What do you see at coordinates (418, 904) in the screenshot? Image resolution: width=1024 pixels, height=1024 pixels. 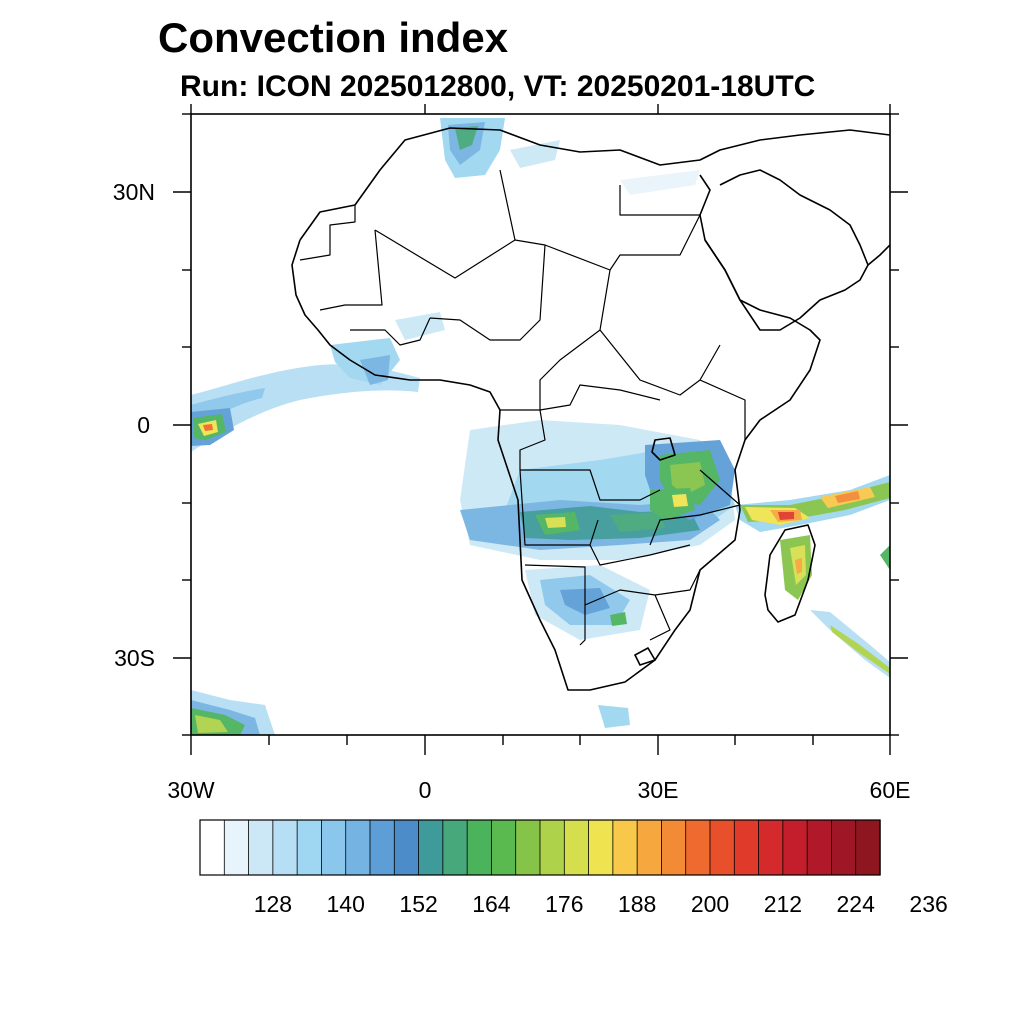 I see `colorbar-label: 152` at bounding box center [418, 904].